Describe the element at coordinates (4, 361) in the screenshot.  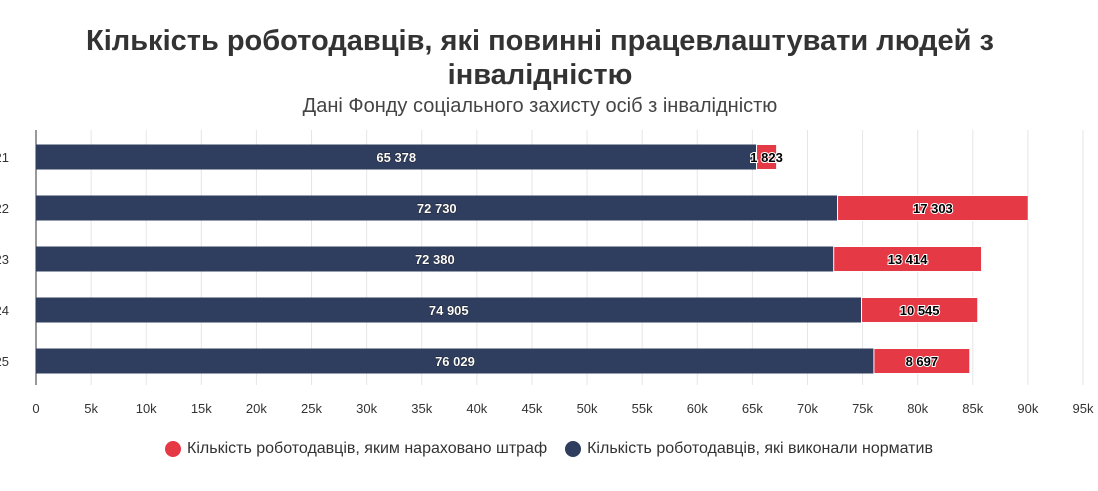
I see `y-category-label: 025` at that location.